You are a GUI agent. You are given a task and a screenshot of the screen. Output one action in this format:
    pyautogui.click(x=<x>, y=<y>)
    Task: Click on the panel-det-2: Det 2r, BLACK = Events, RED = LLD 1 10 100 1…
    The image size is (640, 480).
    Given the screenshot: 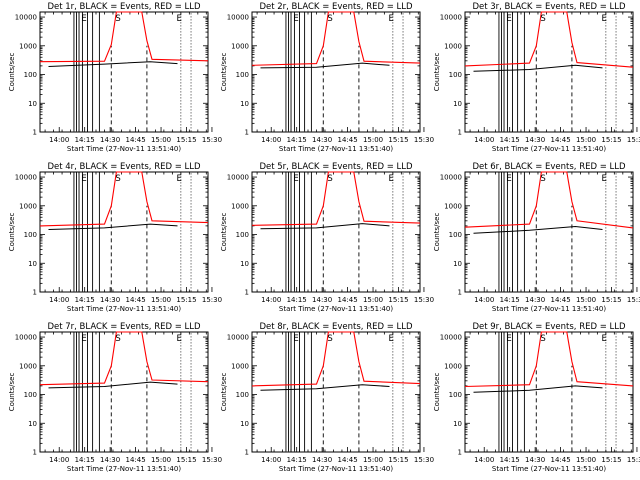 What is the action you would take?
    pyautogui.click(x=327, y=77)
    